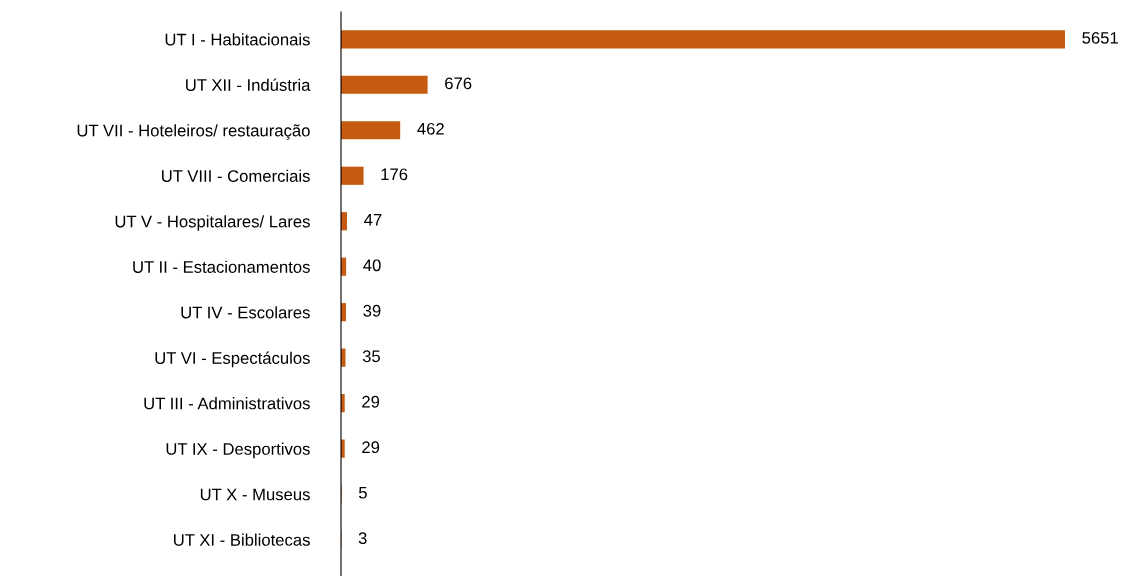 The height and width of the screenshot is (576, 1133). Describe the element at coordinates (238, 450) in the screenshot. I see `y-tick-label: UT IX - Desportivos` at that location.